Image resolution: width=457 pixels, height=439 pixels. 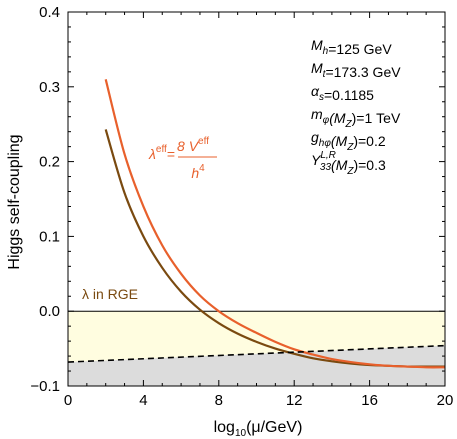 I want to click on parameter-sub: t, so click(x=325, y=74).